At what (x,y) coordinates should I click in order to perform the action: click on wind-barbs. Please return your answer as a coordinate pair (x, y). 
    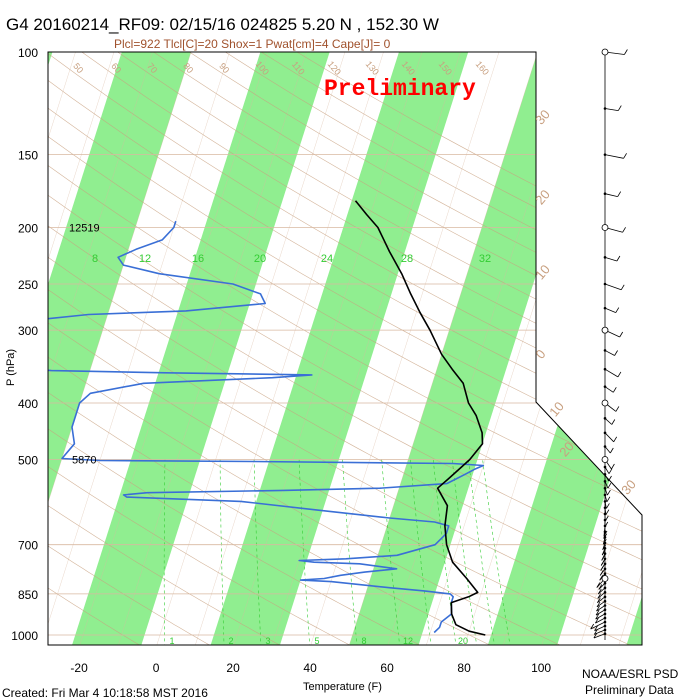
    Looking at the image, I should click on (609, 344).